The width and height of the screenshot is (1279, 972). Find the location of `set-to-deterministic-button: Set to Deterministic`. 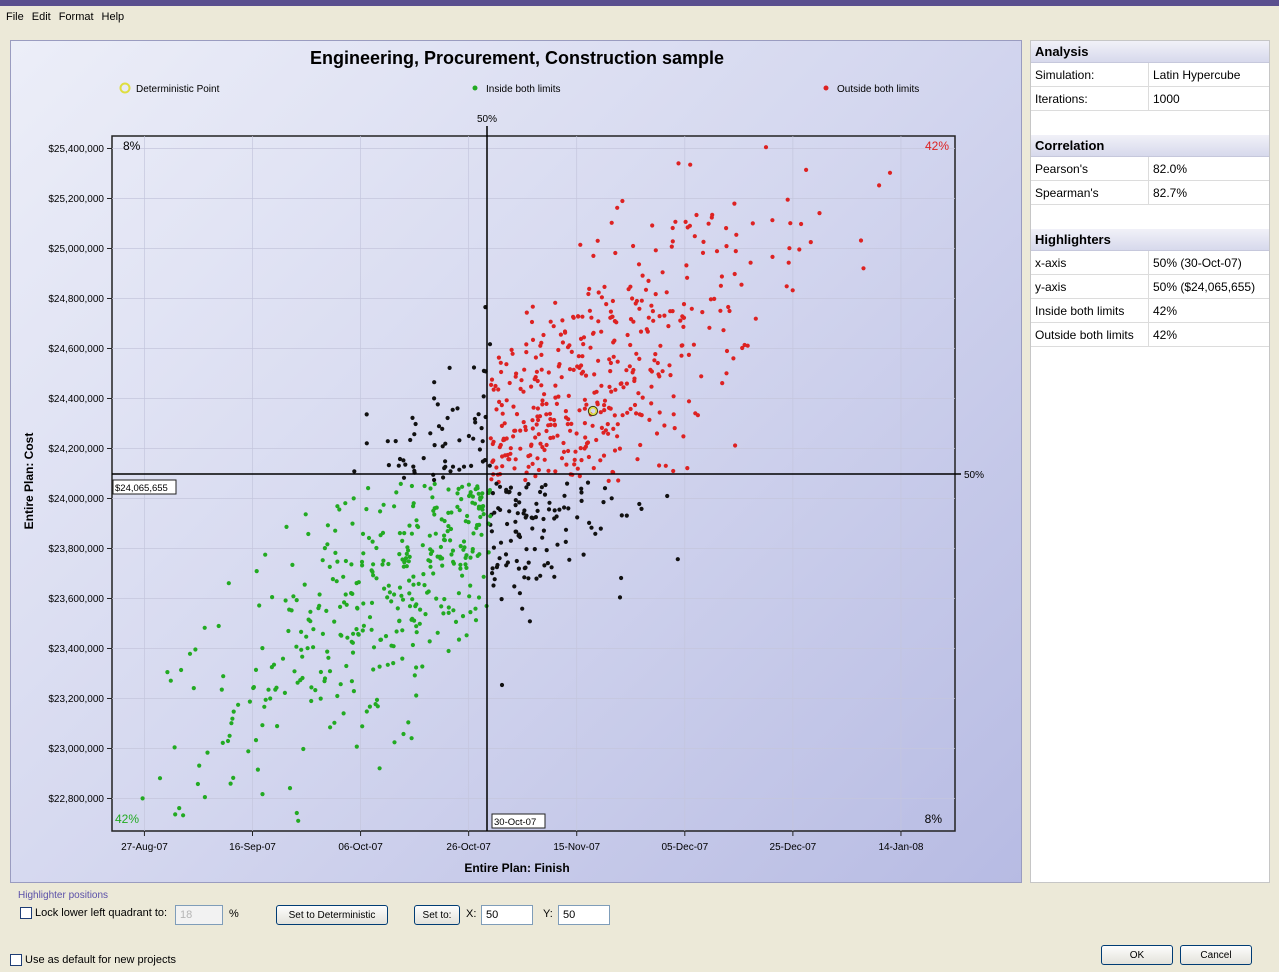

set-to-deterministic-button: Set to Deterministic is located at coordinates (332, 915).